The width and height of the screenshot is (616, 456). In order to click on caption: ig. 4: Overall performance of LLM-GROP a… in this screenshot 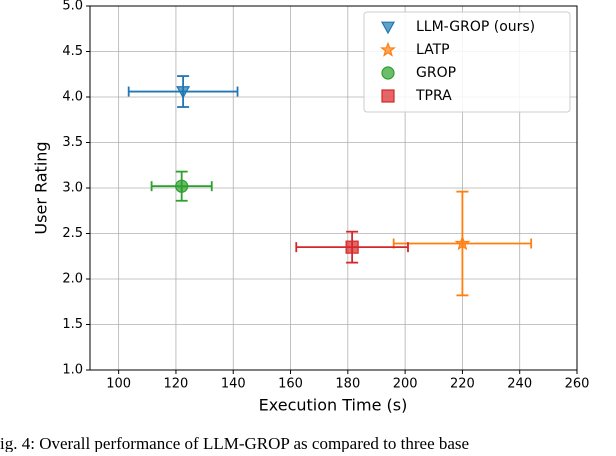, I will do `click(234, 443)`.